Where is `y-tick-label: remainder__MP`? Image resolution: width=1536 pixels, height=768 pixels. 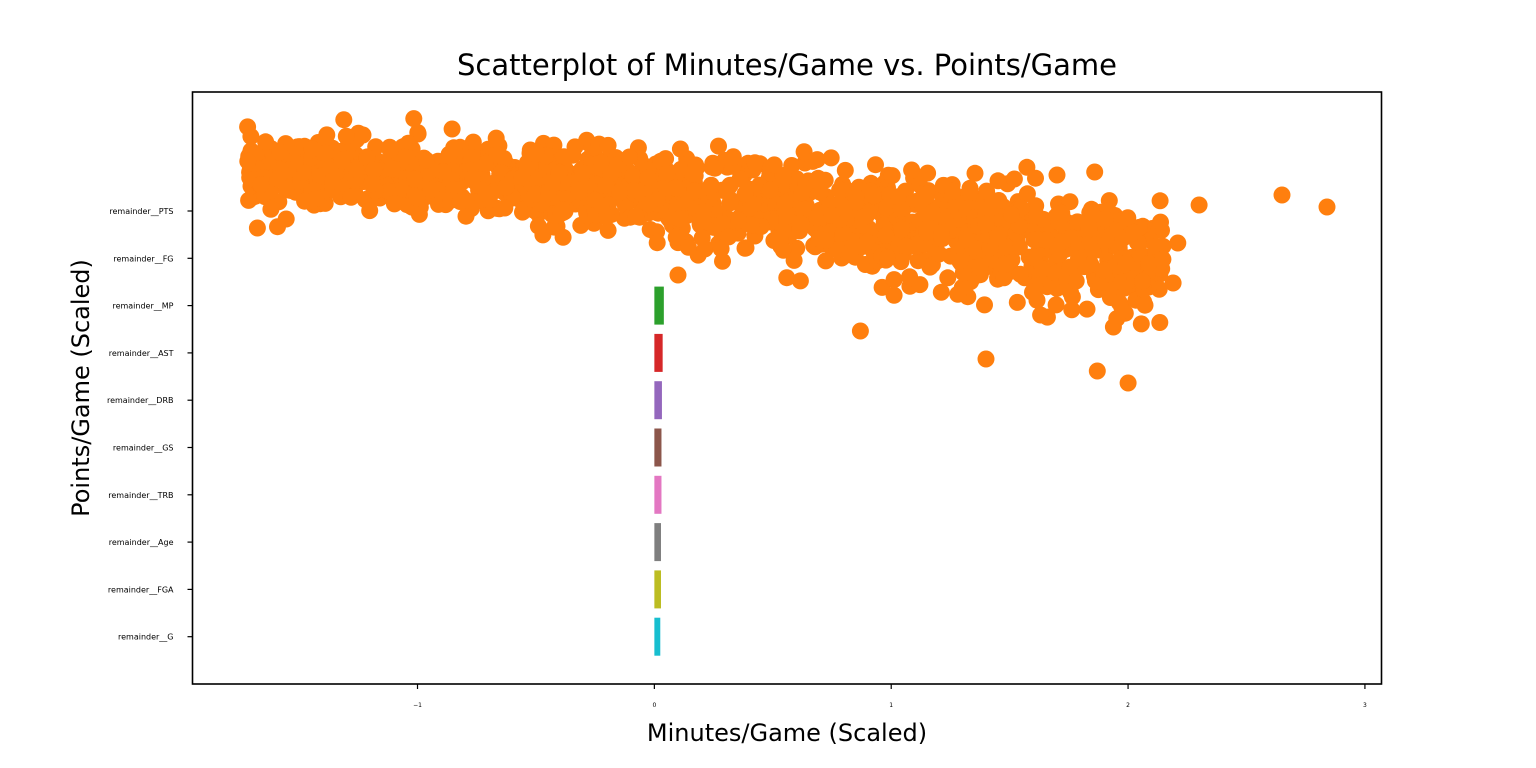 y-tick-label: remainder__MP is located at coordinates (142, 306).